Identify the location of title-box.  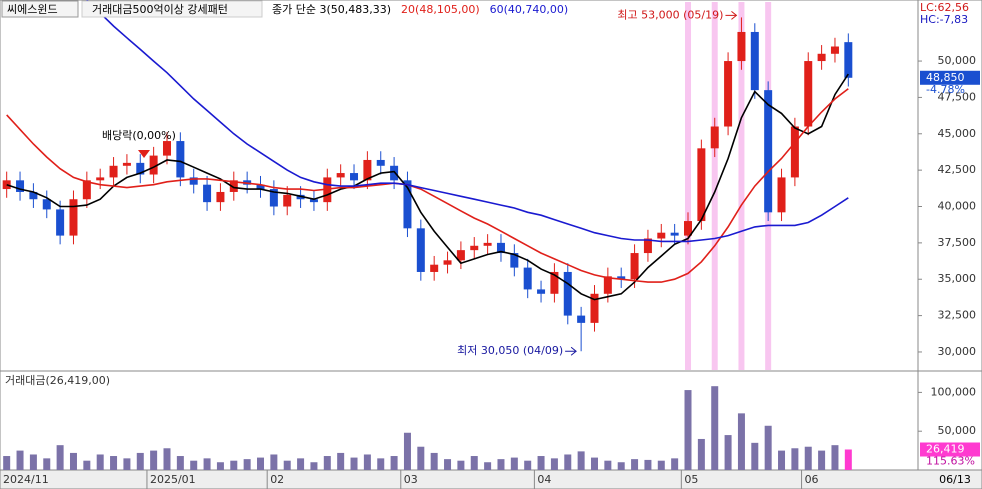
(40, 9).